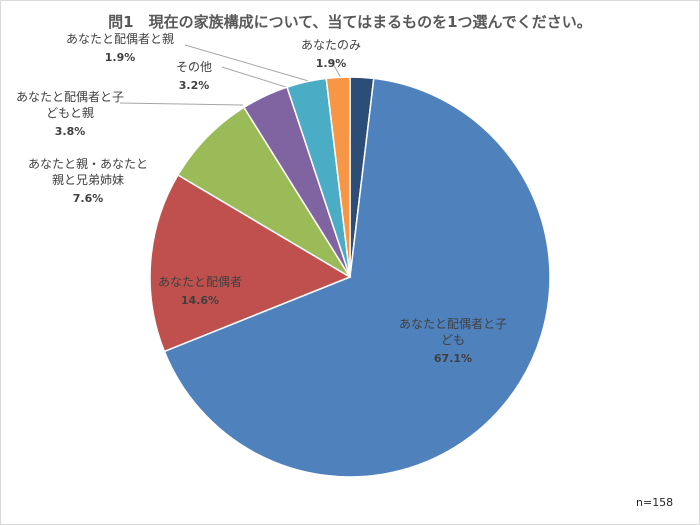  Describe the element at coordinates (70, 113) in the screenshot. I see `slice-category-label: どもと親` at that location.